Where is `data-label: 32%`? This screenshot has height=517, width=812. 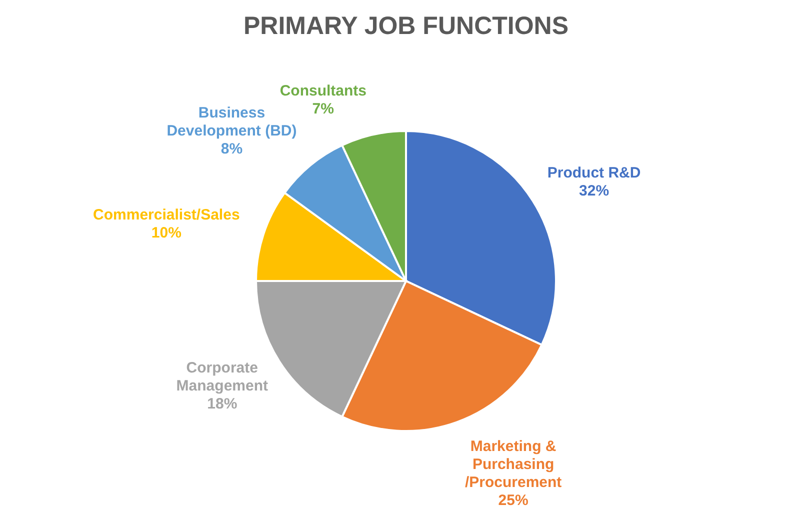
data-label: 32% is located at coordinates (594, 191).